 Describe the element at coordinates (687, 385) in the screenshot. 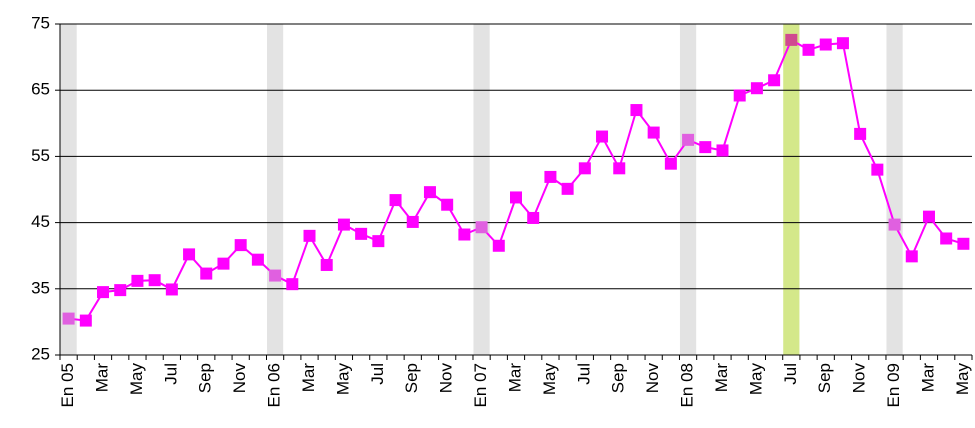

I see `x-tick-label: En 08` at that location.